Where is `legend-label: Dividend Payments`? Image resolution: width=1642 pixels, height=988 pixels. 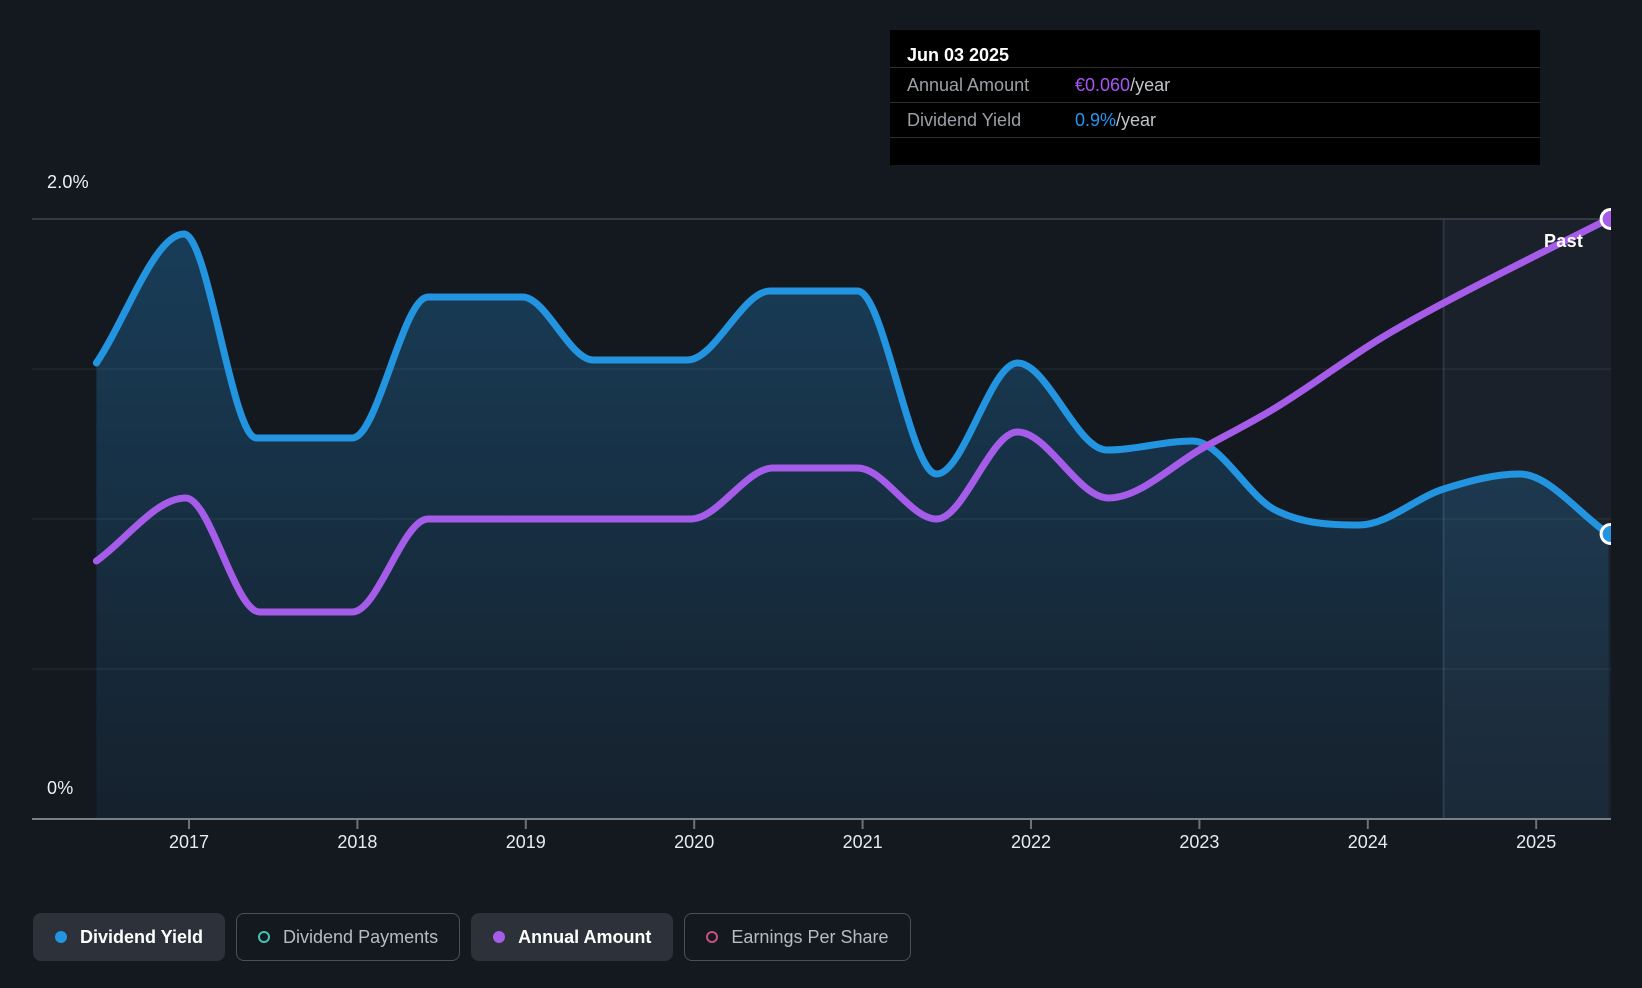
legend-label: Dividend Payments is located at coordinates (361, 936).